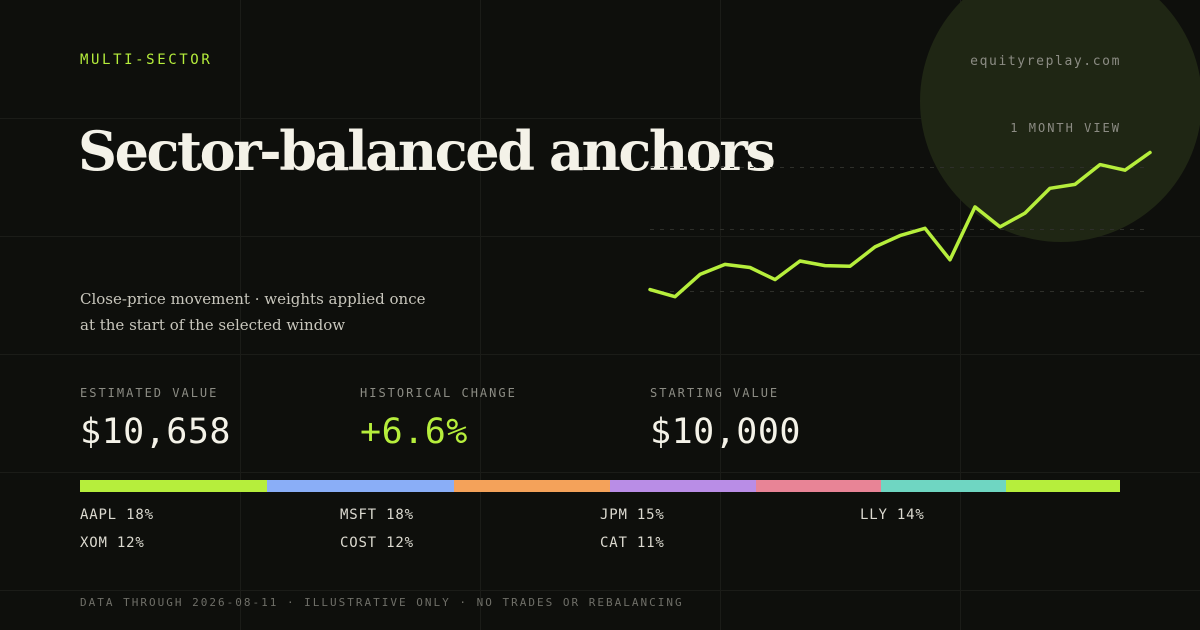 This screenshot has height=630, width=1200. I want to click on starting-value-label: STARTING VALUE, so click(715, 393).